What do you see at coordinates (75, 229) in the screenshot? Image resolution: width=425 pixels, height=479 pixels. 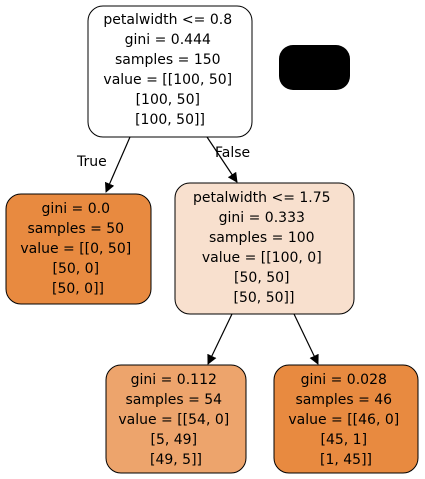 I see `left-leaf-line-2: samples = 50` at bounding box center [75, 229].